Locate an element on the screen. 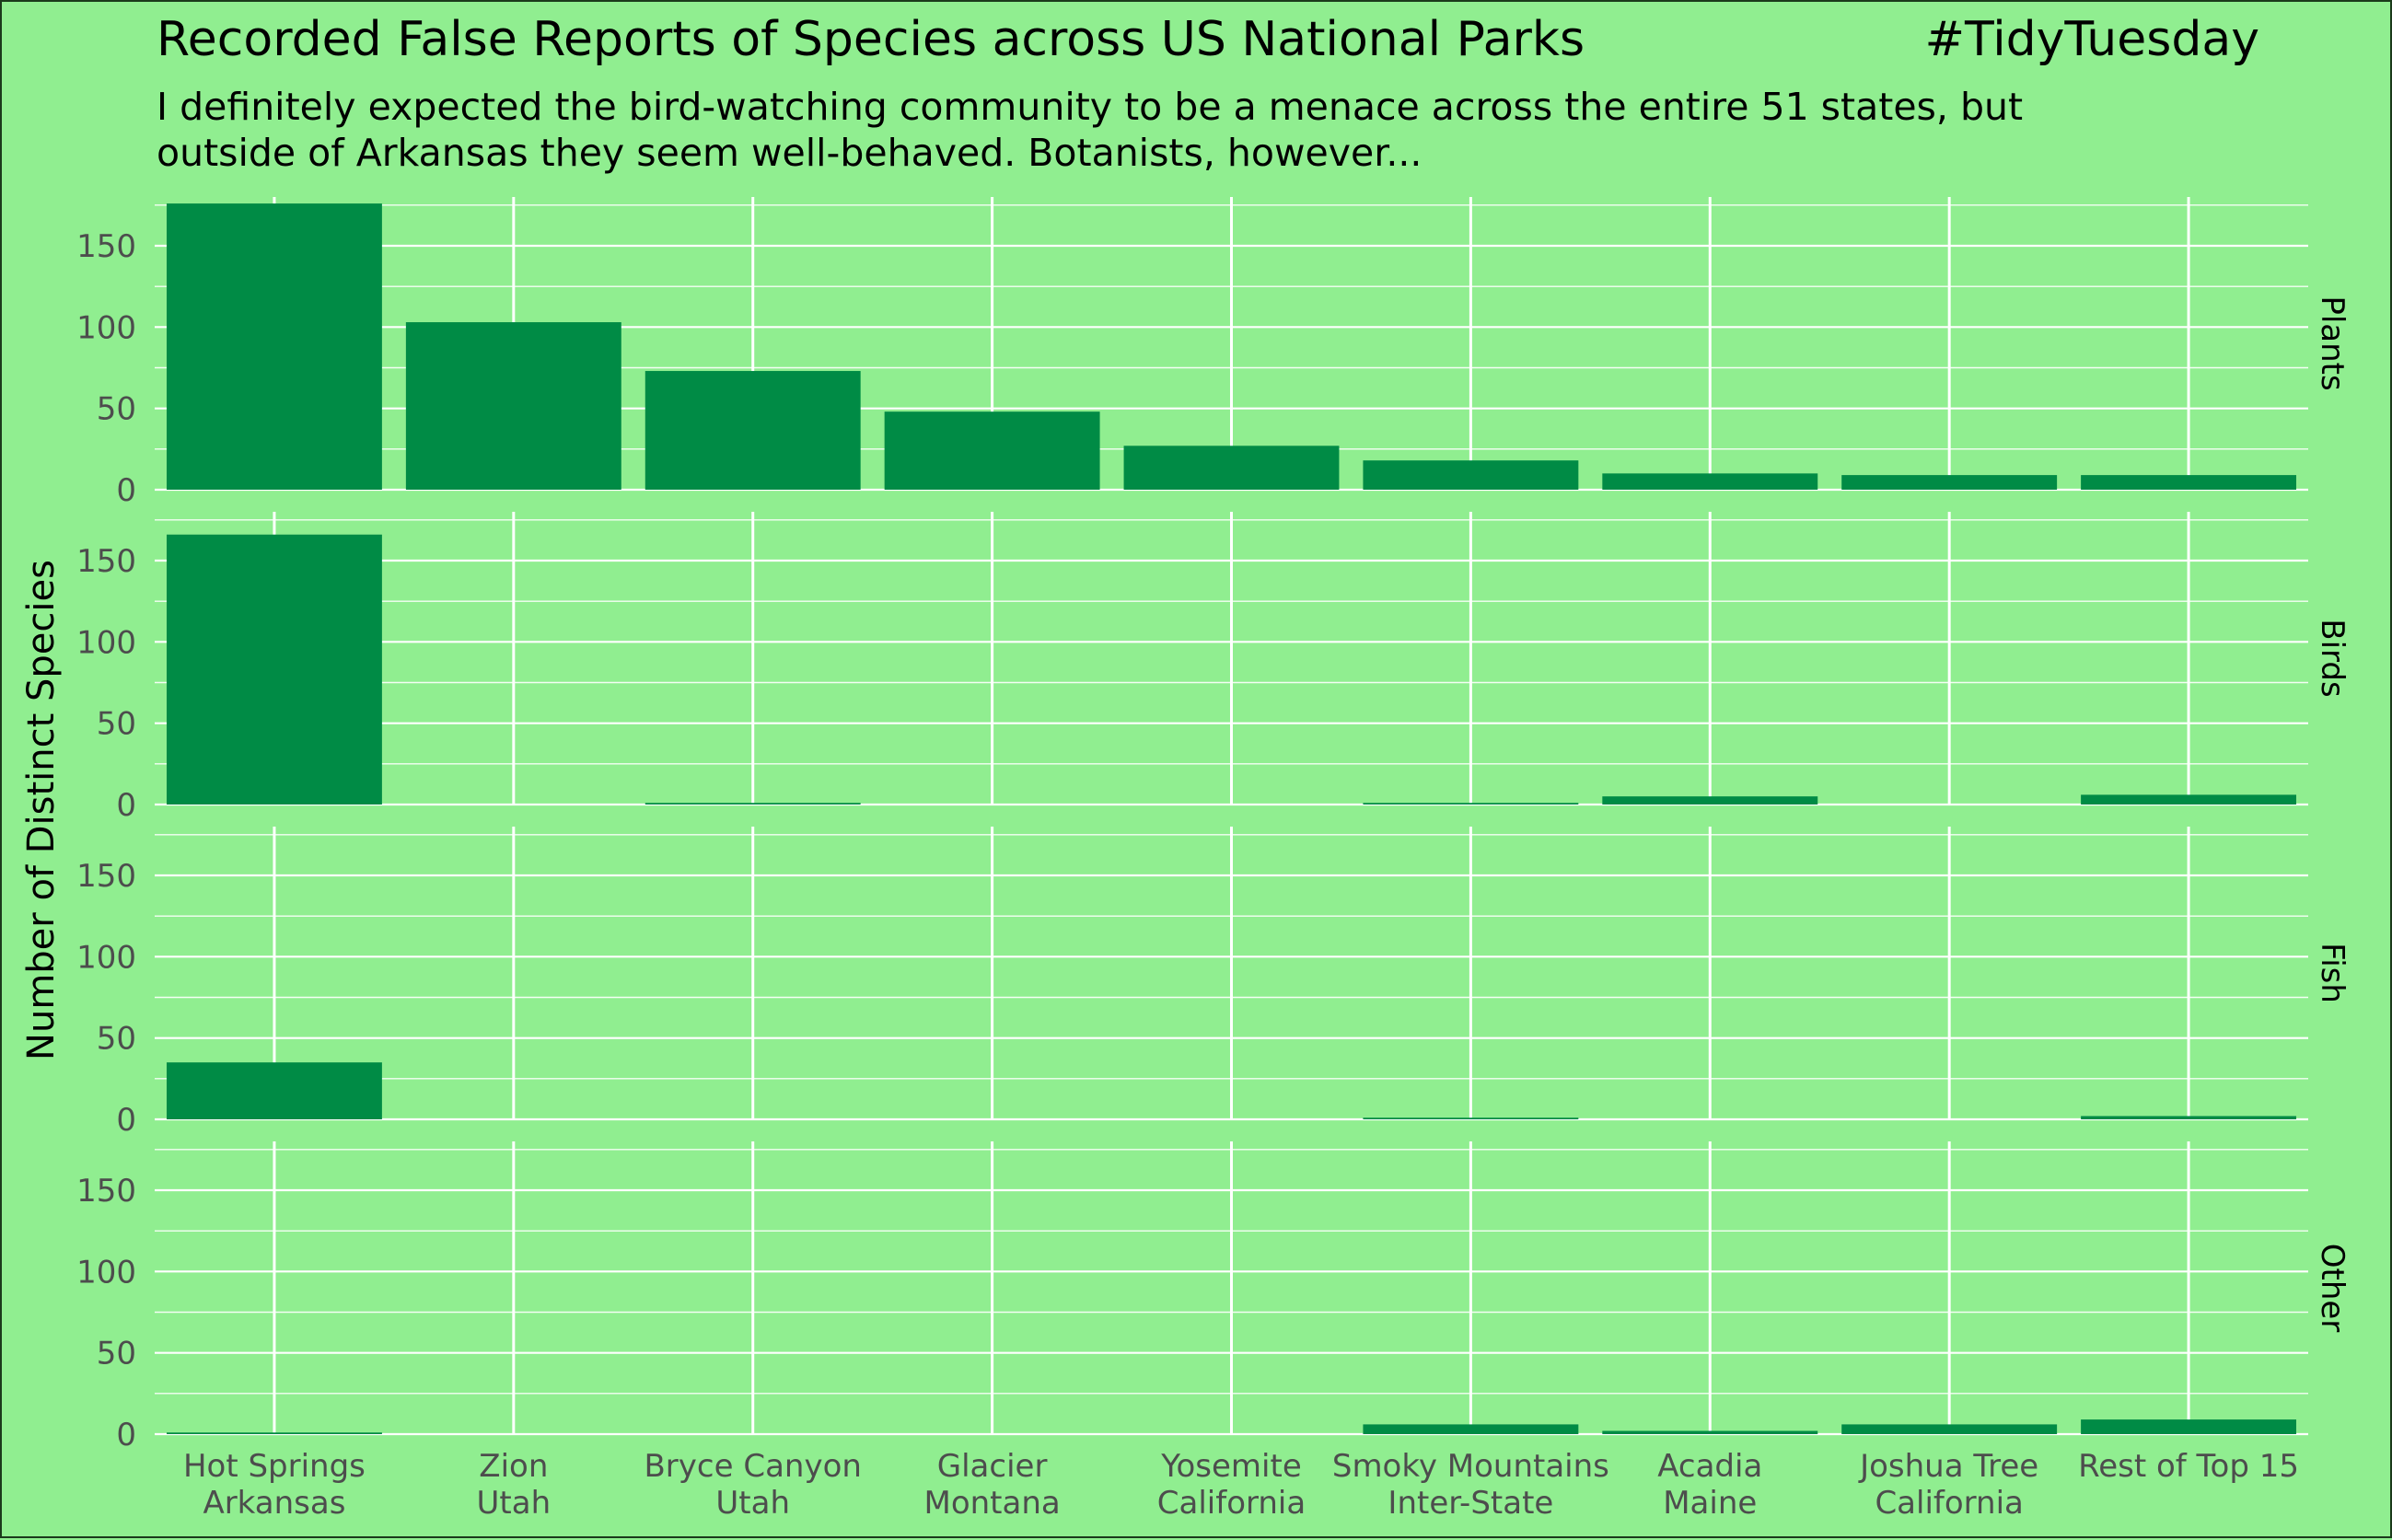  facet-label-birds: Birds is located at coordinates (2333, 658).